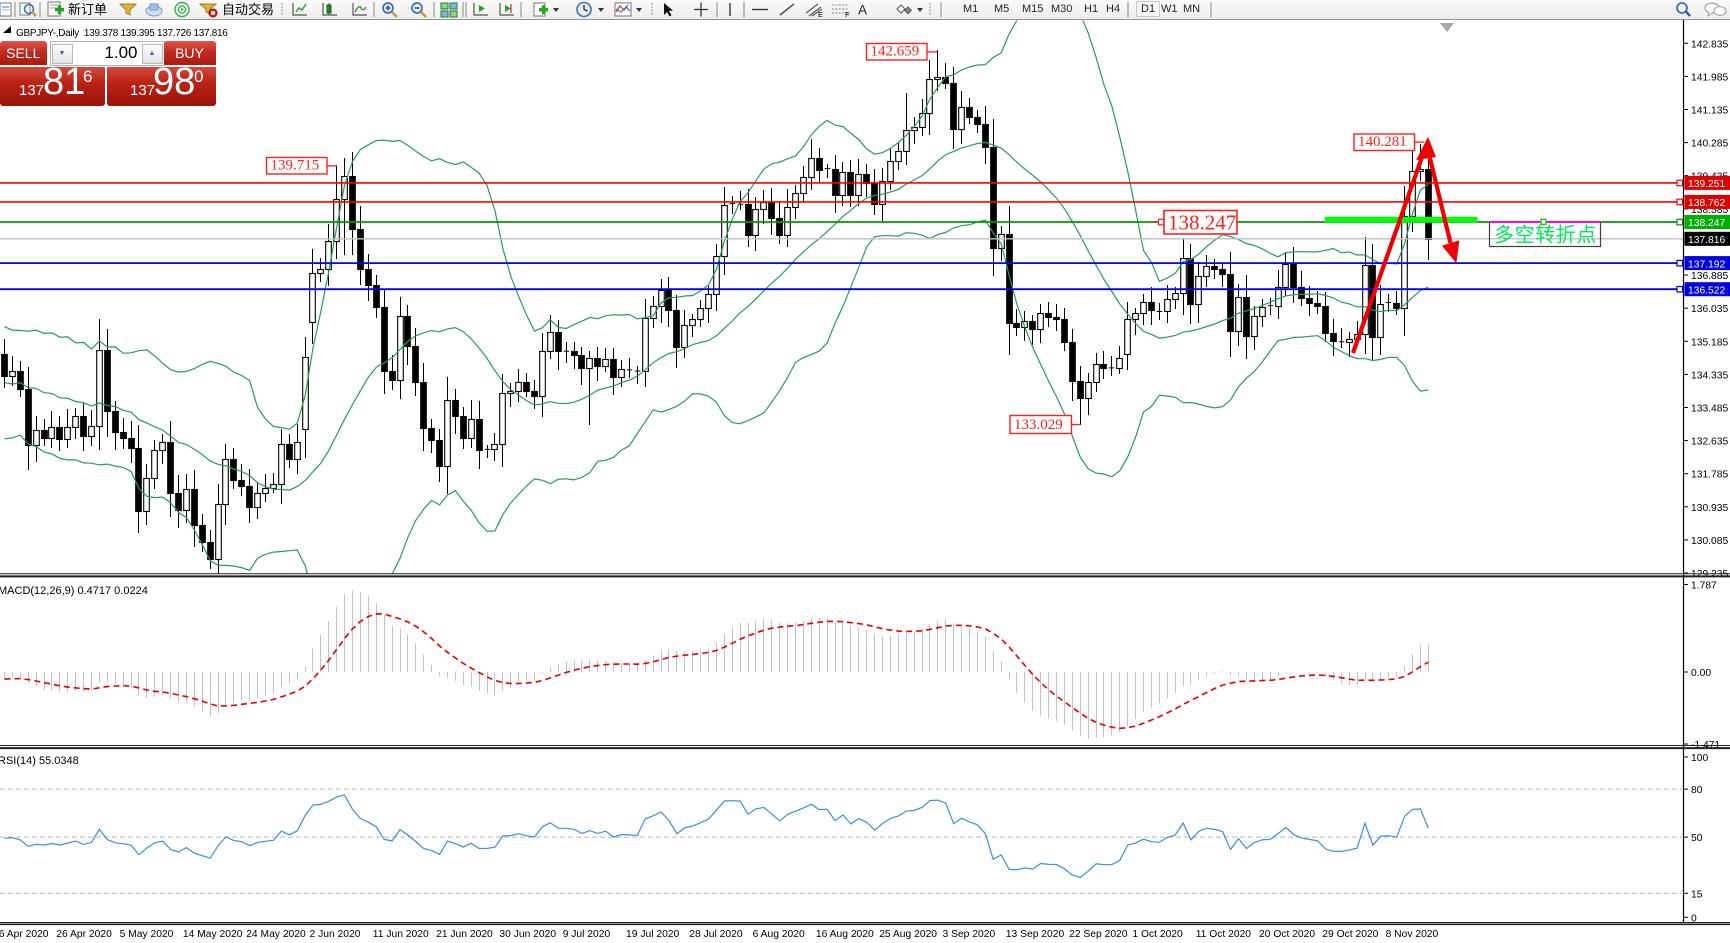  I want to click on svg-text: 137.192, so click(1706, 264).